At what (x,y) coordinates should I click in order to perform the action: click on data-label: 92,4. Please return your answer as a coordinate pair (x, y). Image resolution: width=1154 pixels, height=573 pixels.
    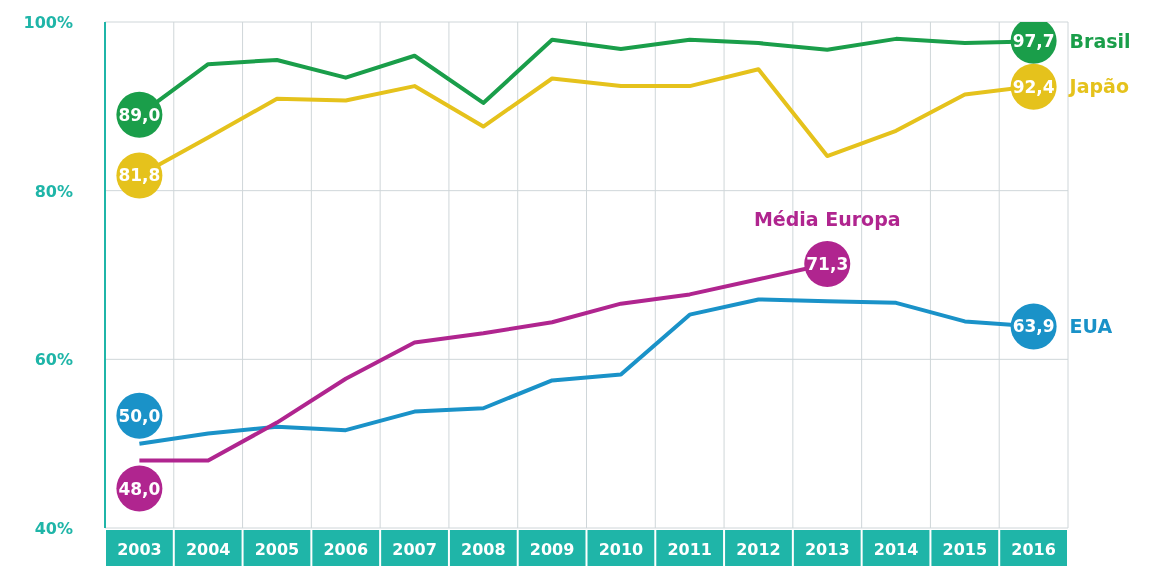
    Looking at the image, I should click on (1033, 86).